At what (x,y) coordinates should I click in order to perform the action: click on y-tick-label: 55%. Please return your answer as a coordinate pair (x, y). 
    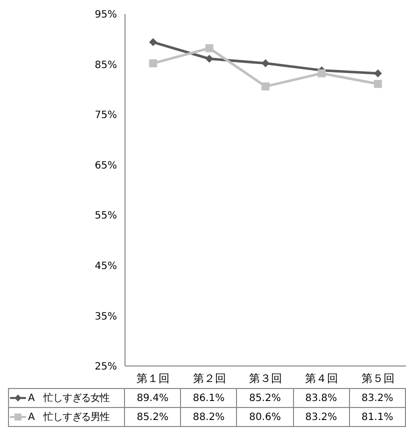
    Looking at the image, I should click on (105, 216).